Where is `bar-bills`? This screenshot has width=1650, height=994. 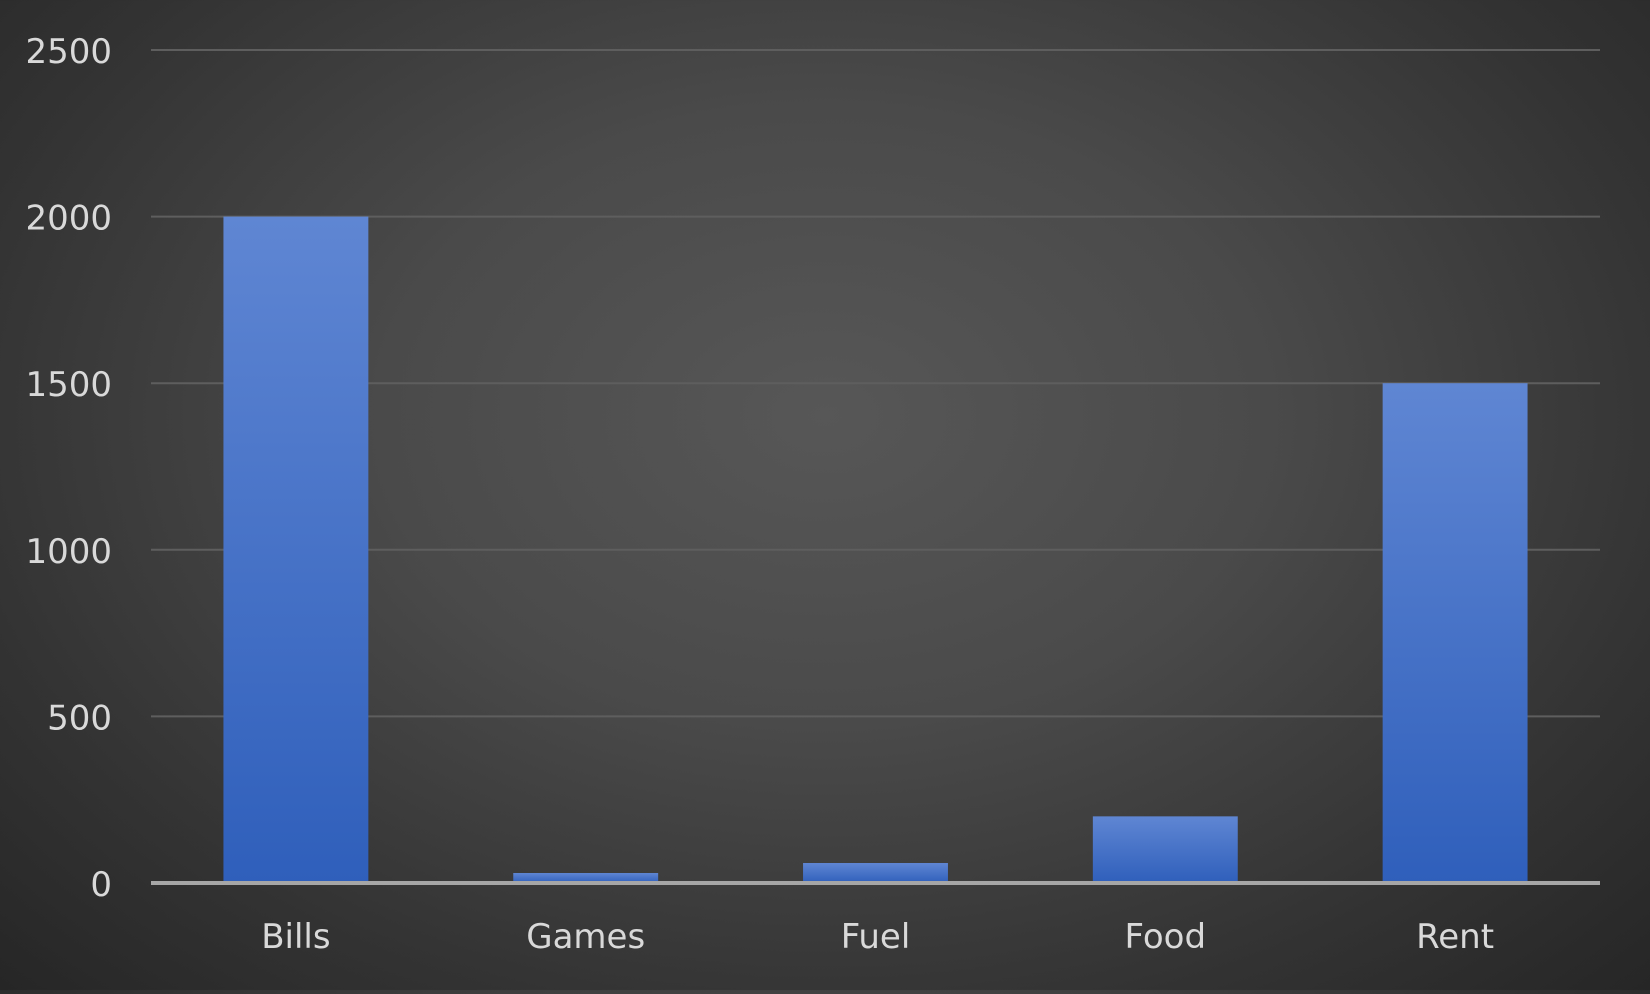
bar-bills is located at coordinates (296, 550).